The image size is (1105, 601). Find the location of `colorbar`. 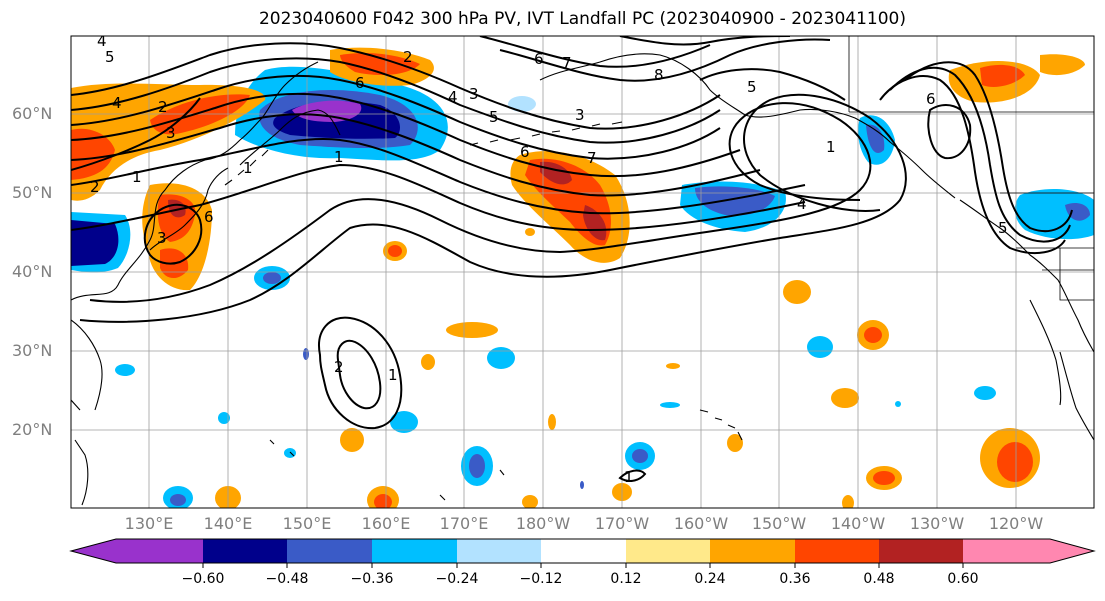

colorbar is located at coordinates (582, 553).